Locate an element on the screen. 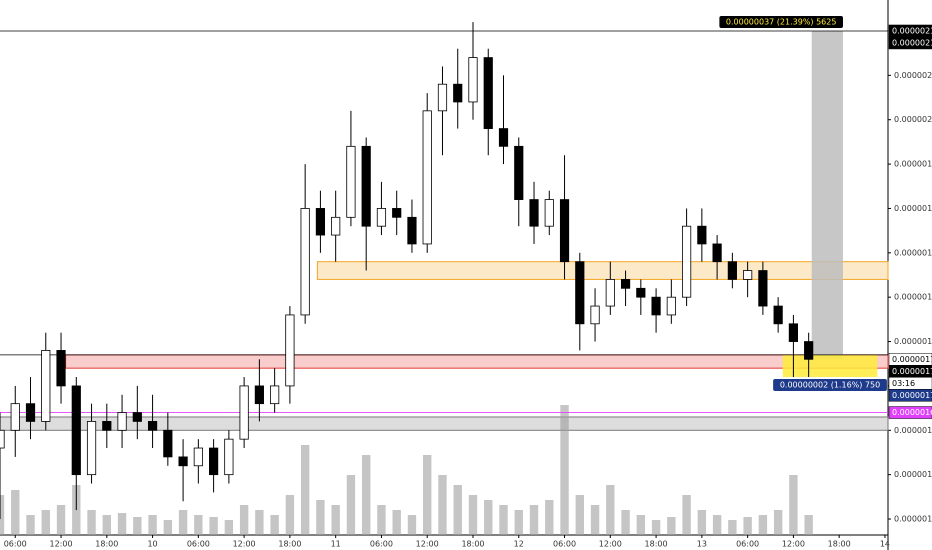  y-tick-label: 0.00000180 is located at coordinates (913, 297).